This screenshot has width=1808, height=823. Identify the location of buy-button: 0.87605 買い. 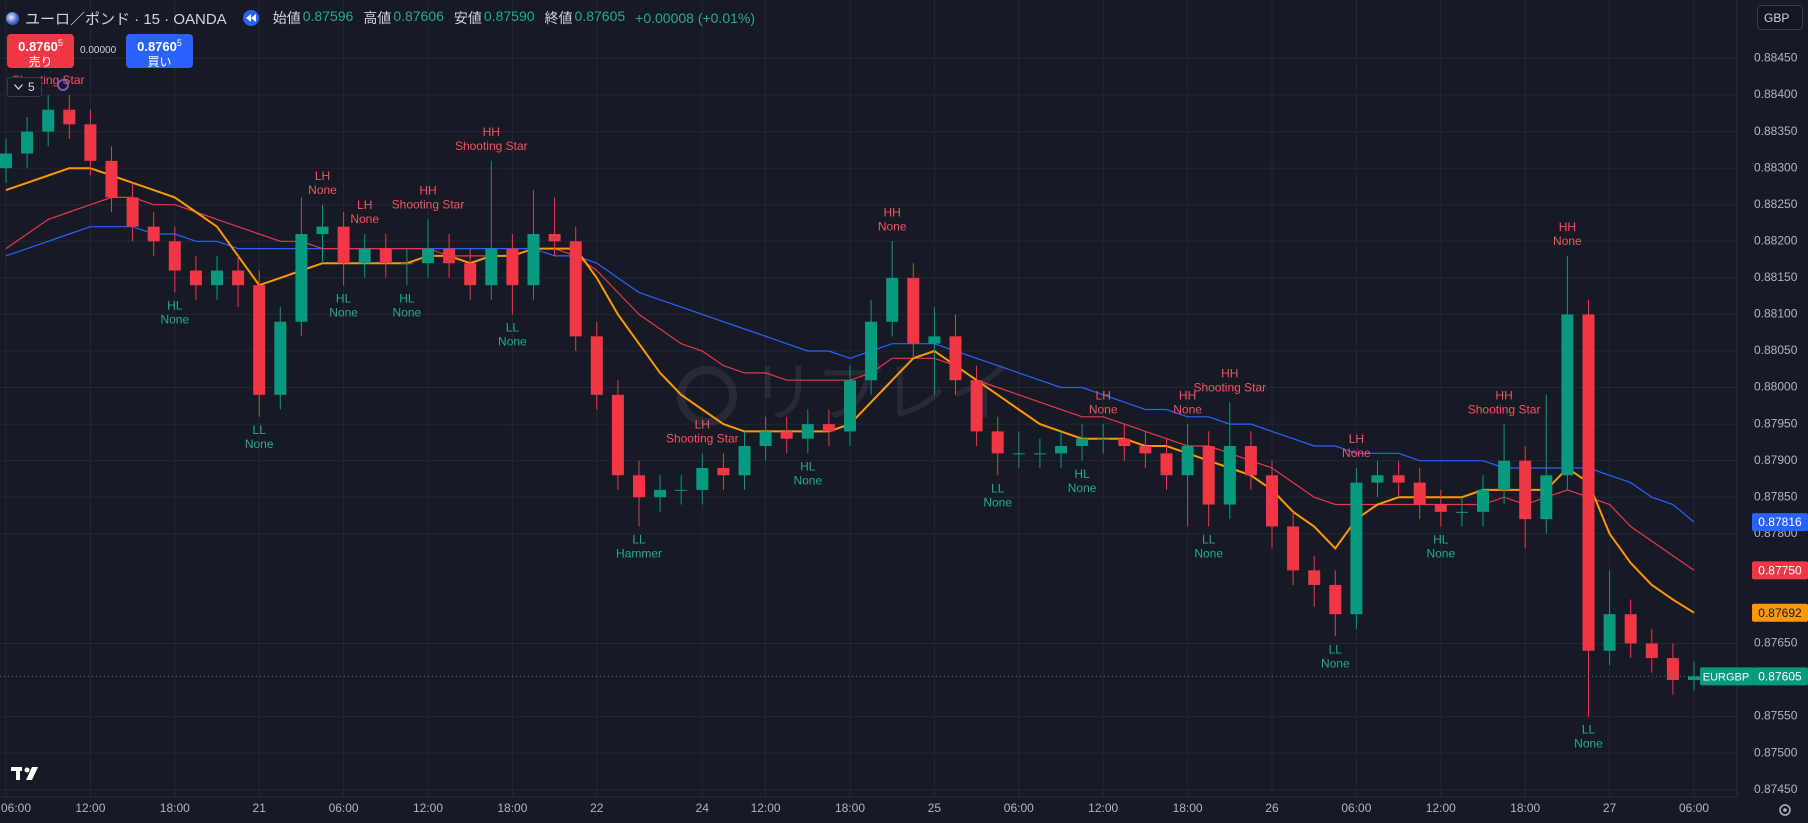
(159, 51).